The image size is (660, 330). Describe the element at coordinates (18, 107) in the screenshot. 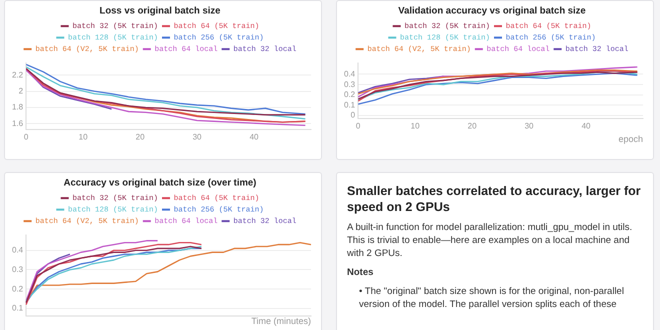

I see `y-tick-label: 1.8` at that location.